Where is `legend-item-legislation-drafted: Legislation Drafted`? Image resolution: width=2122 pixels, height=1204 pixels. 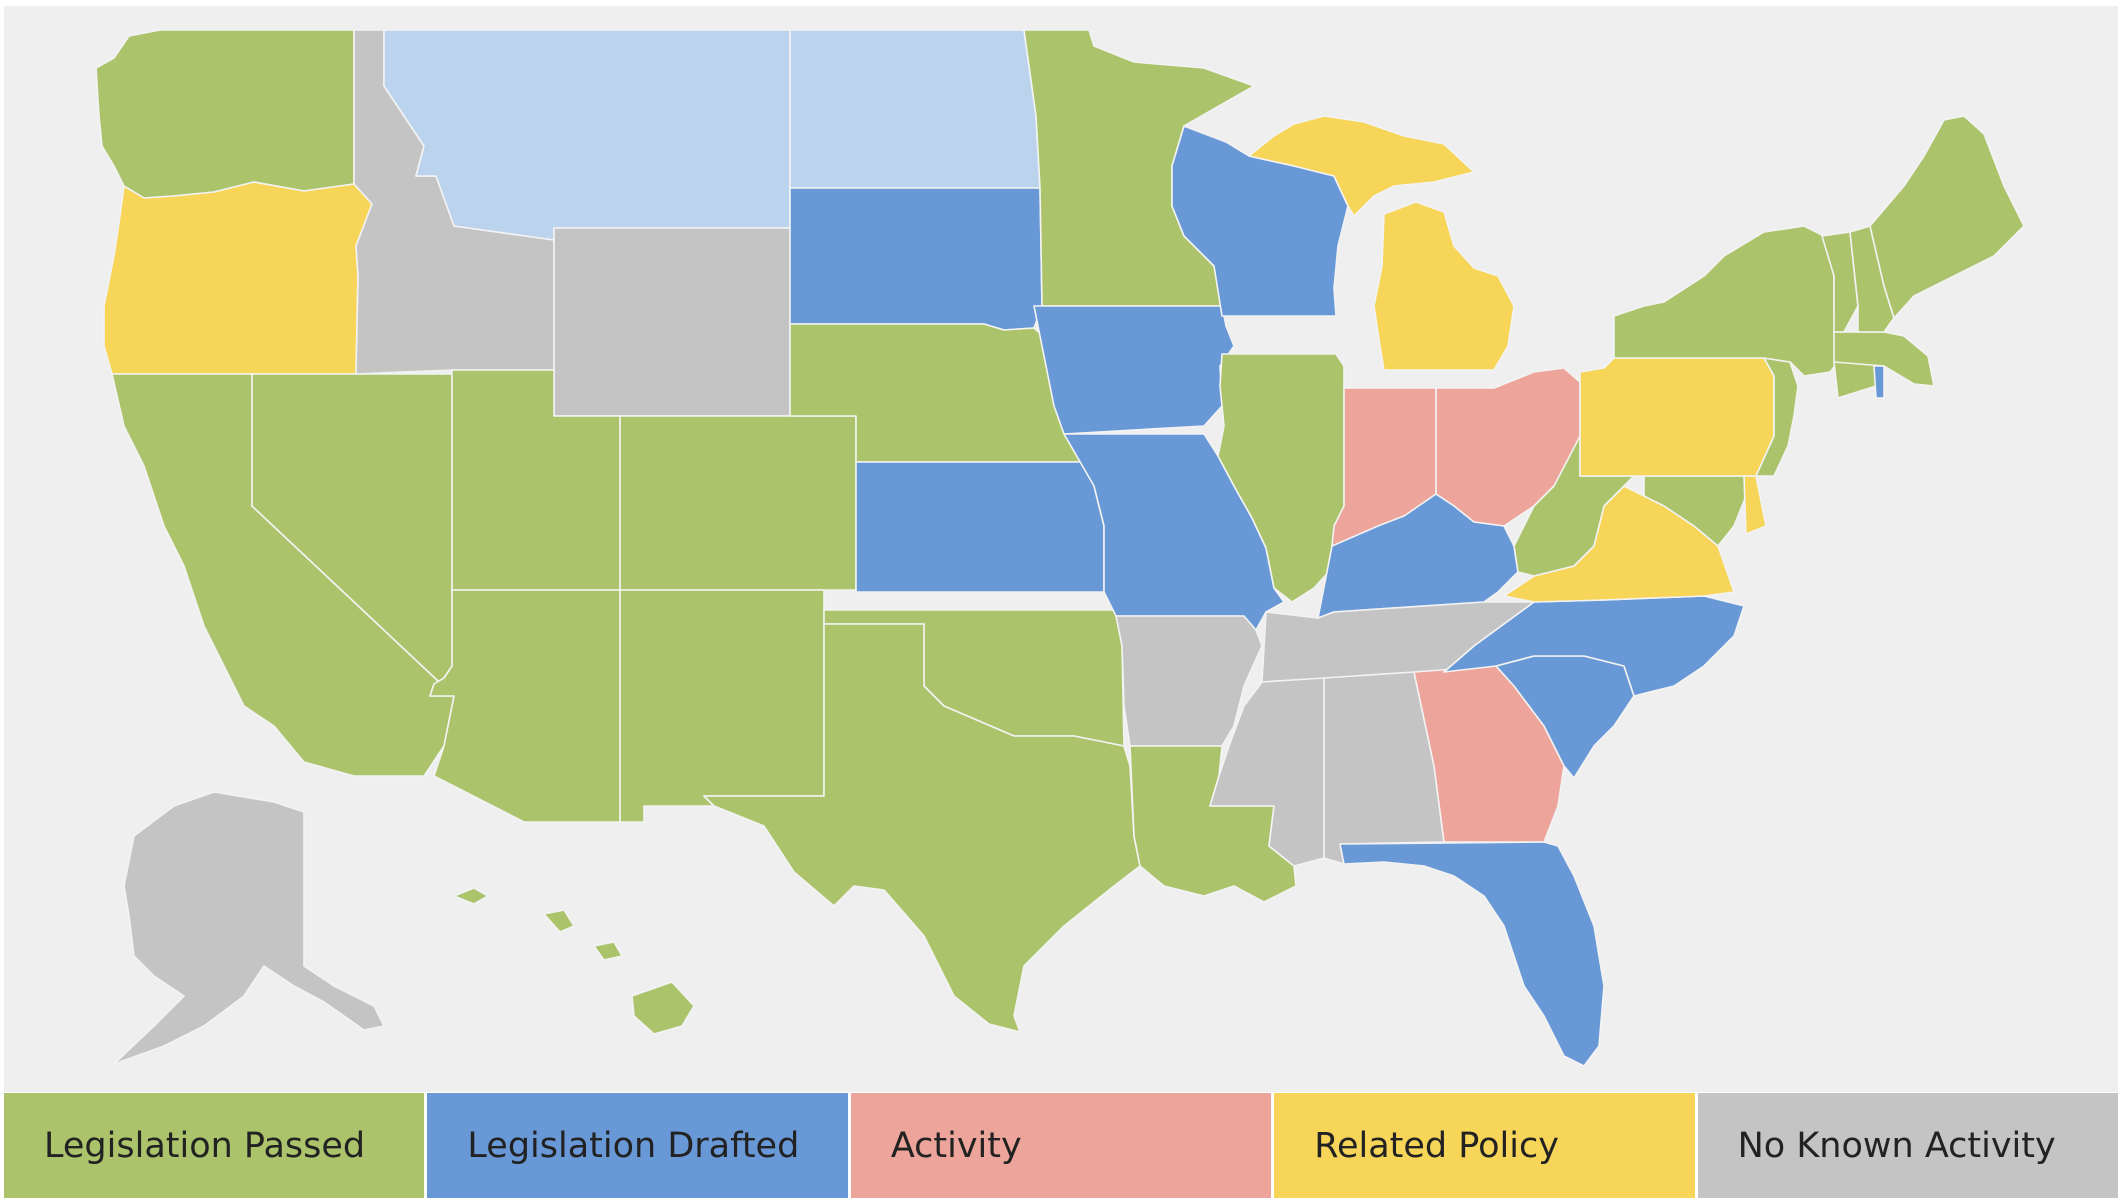
legend-item-legislation-drafted: Legislation Drafted is located at coordinates (639, 1145).